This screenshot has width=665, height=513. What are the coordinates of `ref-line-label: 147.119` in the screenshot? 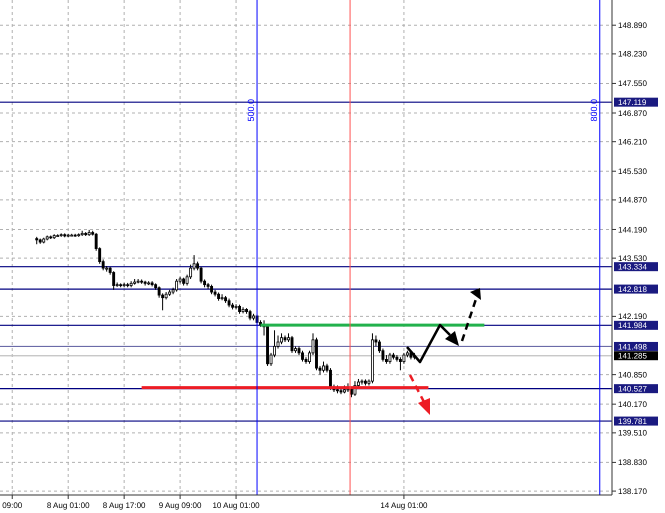 It's located at (632, 102).